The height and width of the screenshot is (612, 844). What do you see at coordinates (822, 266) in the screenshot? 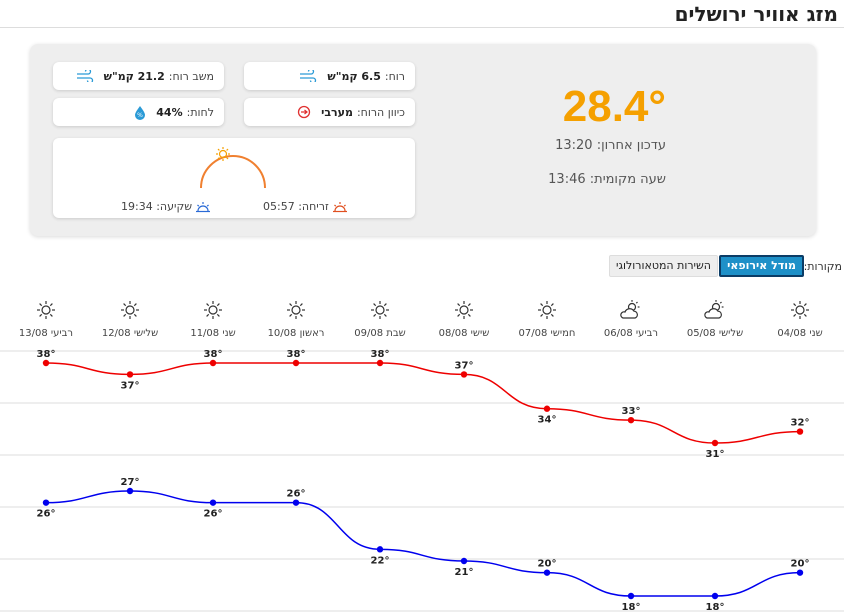
I see `sources-label: מקורות:` at bounding box center [822, 266].